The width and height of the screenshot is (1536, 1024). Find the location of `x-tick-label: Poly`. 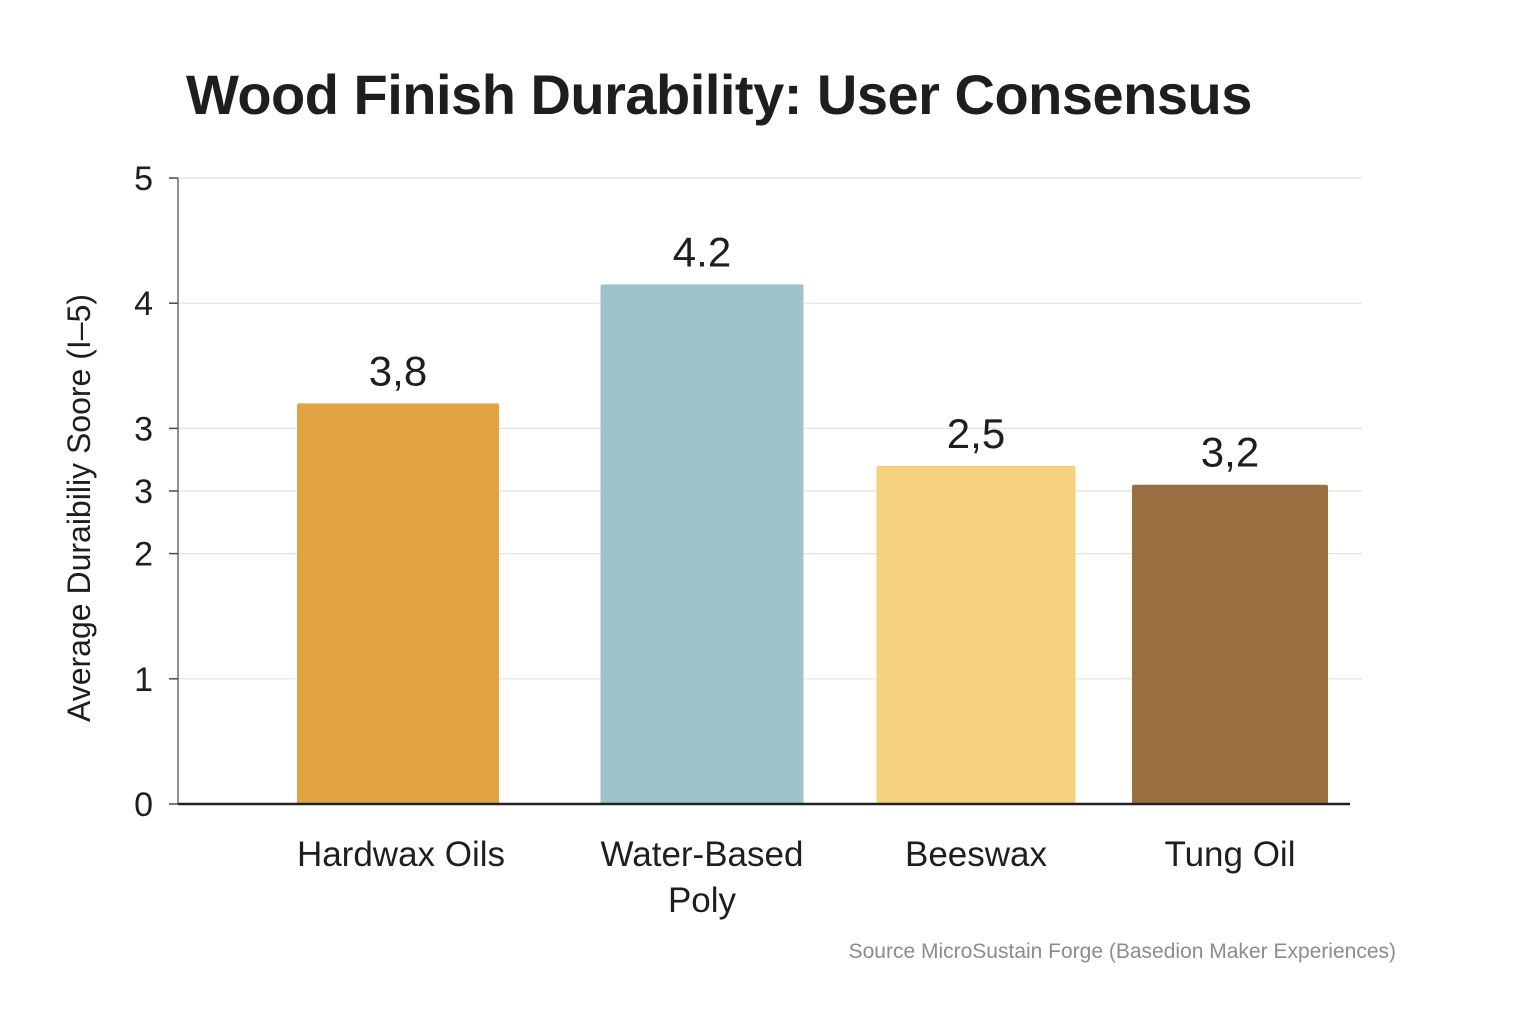

x-tick-label: Poly is located at coordinates (702, 900).